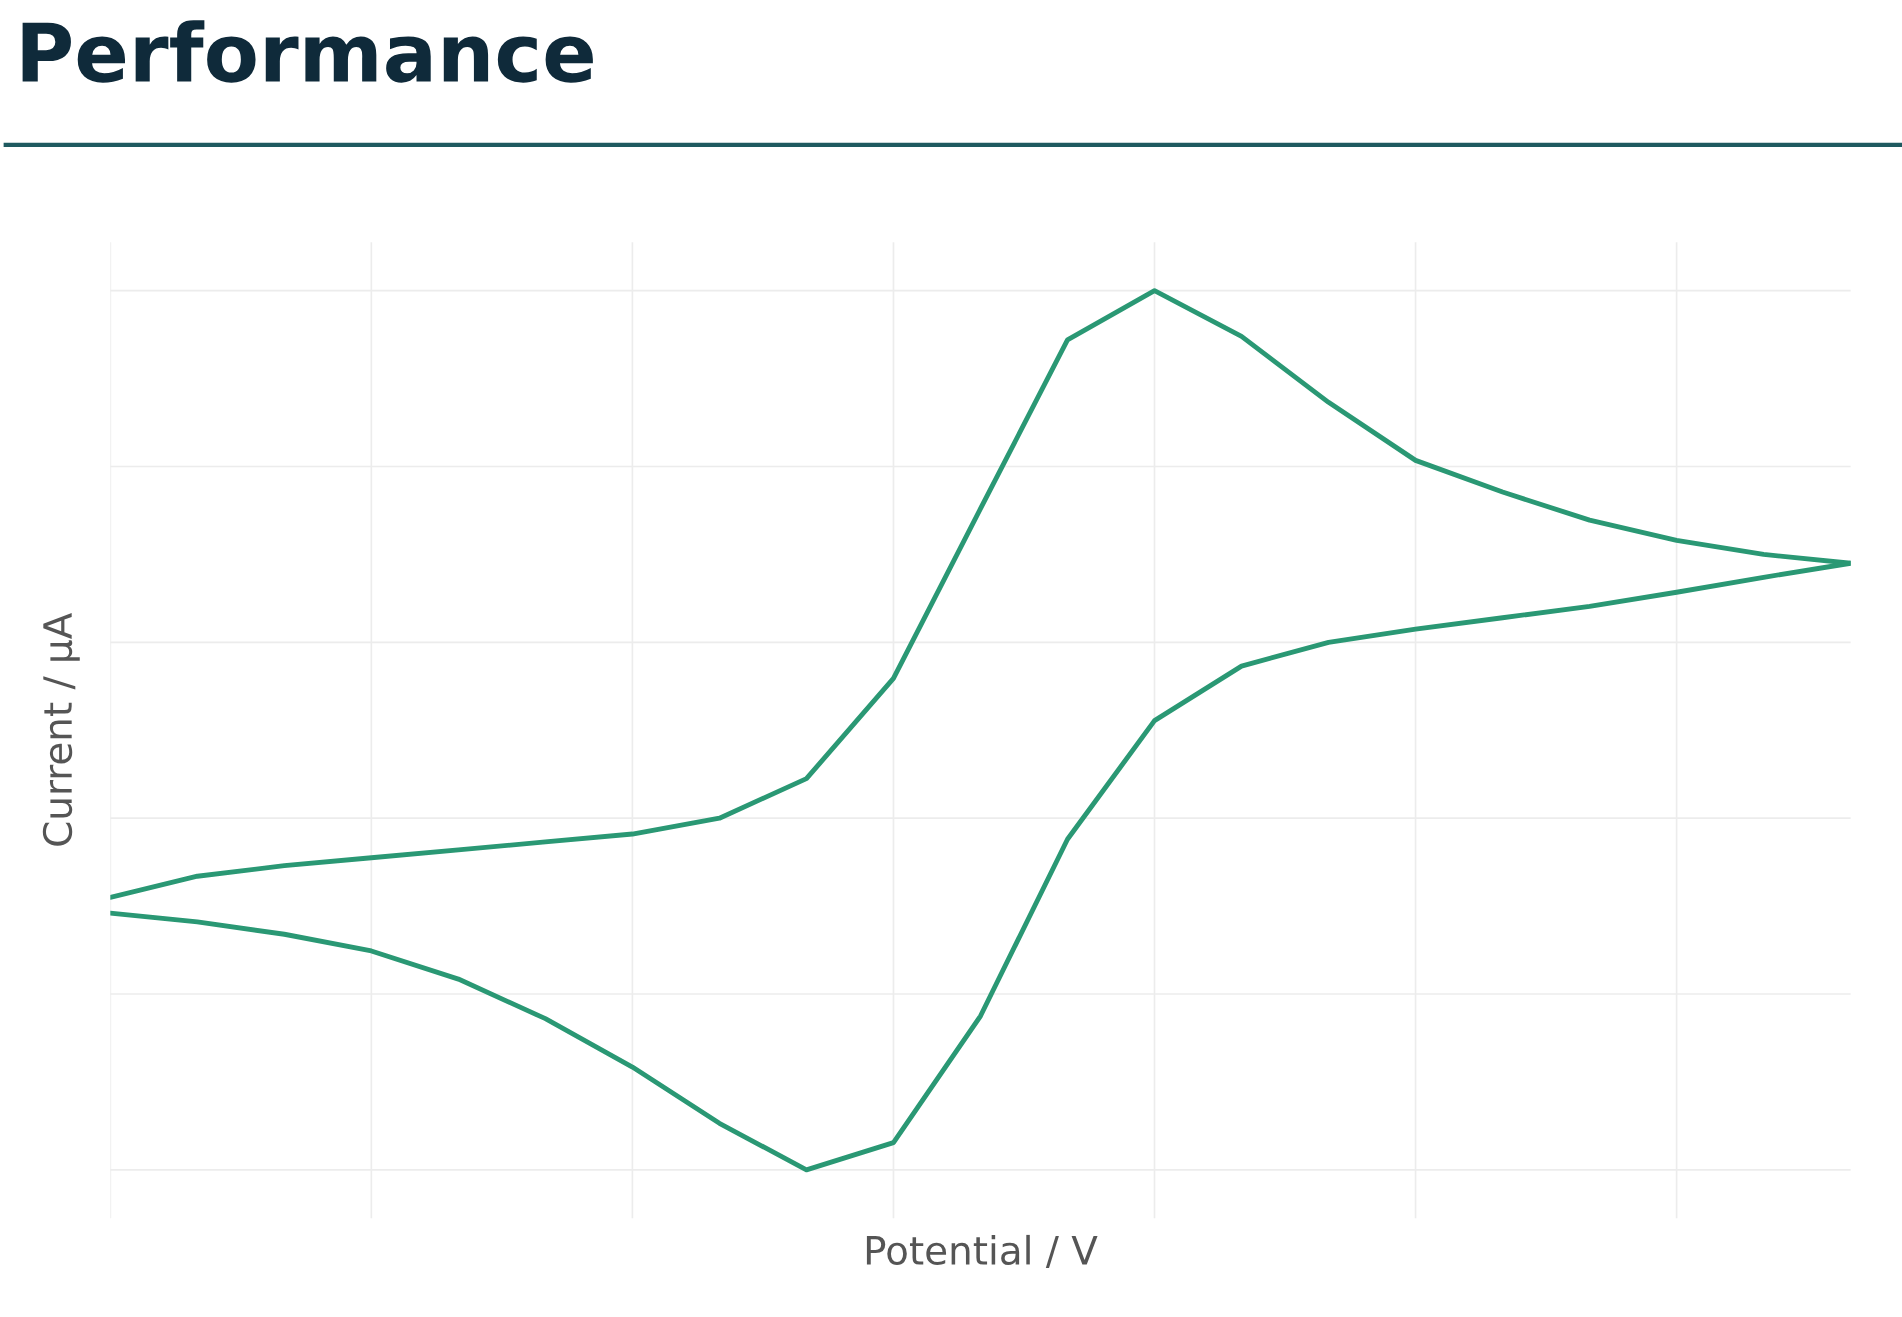 This screenshot has height=1317, width=1902. Describe the element at coordinates (982, 1251) in the screenshot. I see `x-axis-title: Potential / V` at that location.